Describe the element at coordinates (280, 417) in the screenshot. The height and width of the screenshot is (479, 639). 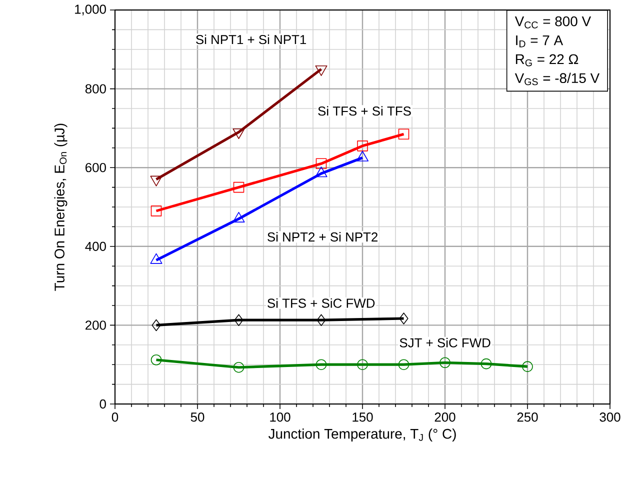
I see `x-tick-label: 100` at that location.